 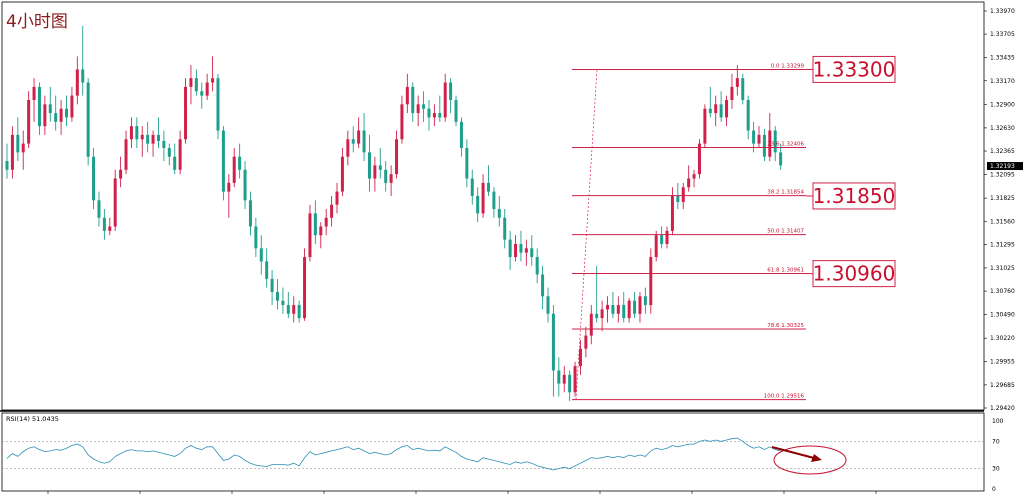 I want to click on y-tick-label: 1.33970, so click(x=1002, y=11).